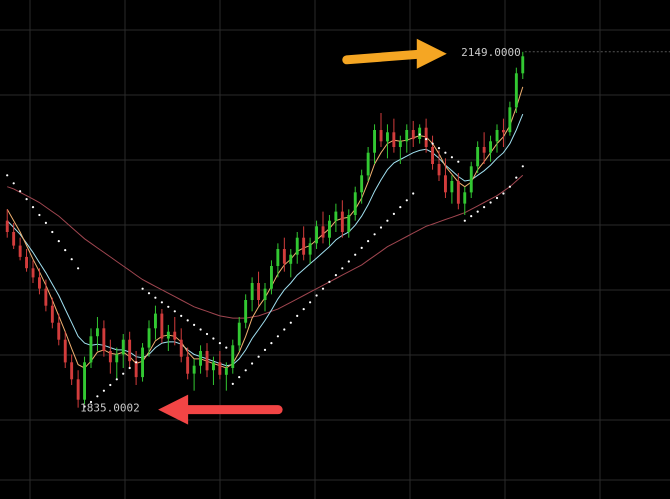 Image resolution: width=670 pixels, height=499 pixels. I want to click on arrow-shaft, so click(386, 57).